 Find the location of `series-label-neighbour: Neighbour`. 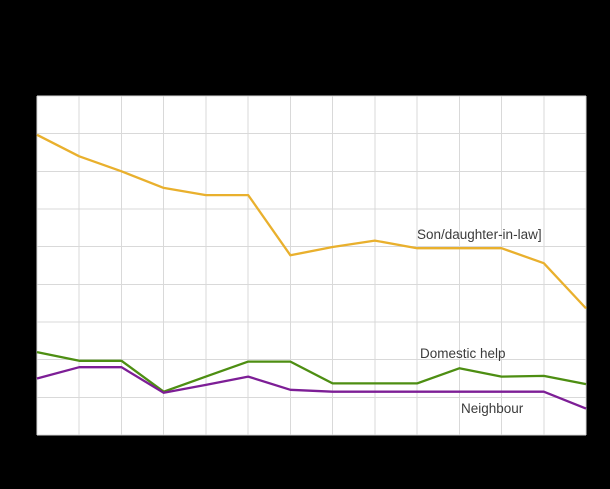

series-label-neighbour: Neighbour is located at coordinates (492, 408).